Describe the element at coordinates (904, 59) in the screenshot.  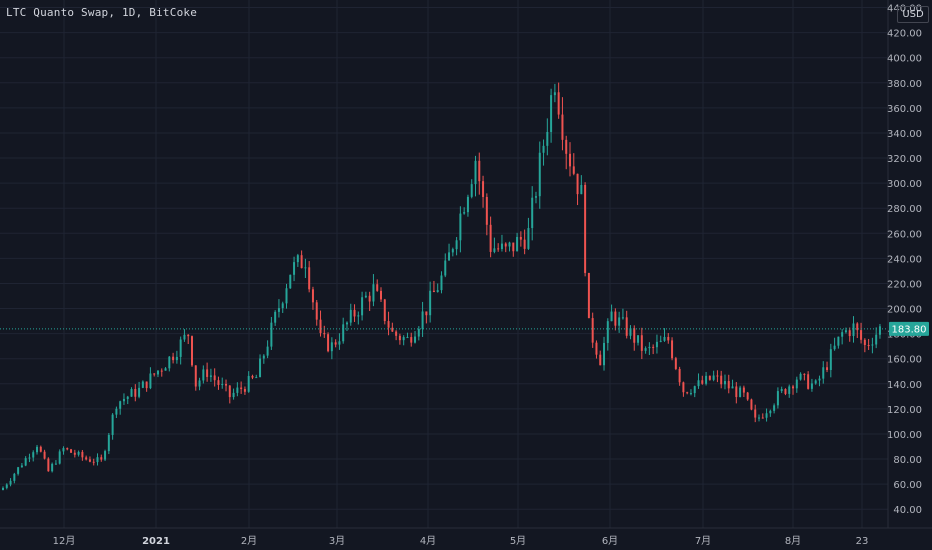
I see `y-tick-label: 400.00` at that location.